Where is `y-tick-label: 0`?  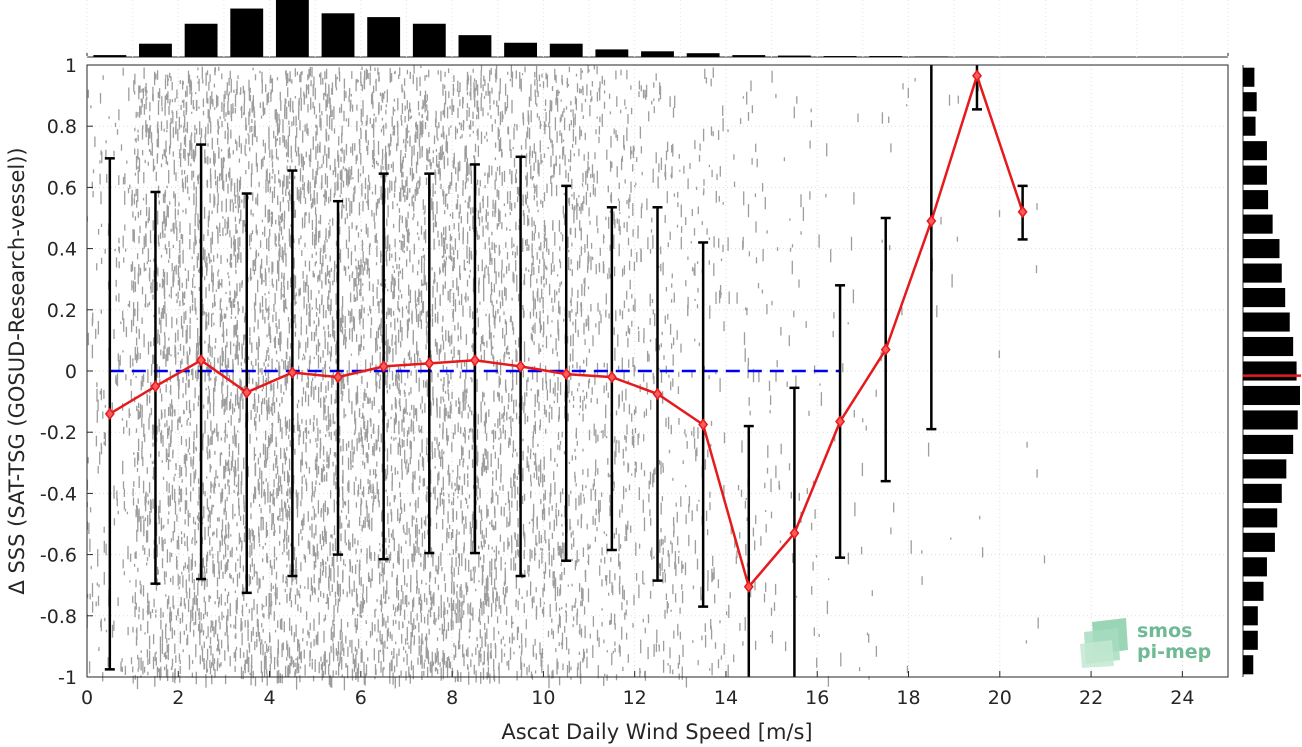 y-tick-label: 0 is located at coordinates (71, 372).